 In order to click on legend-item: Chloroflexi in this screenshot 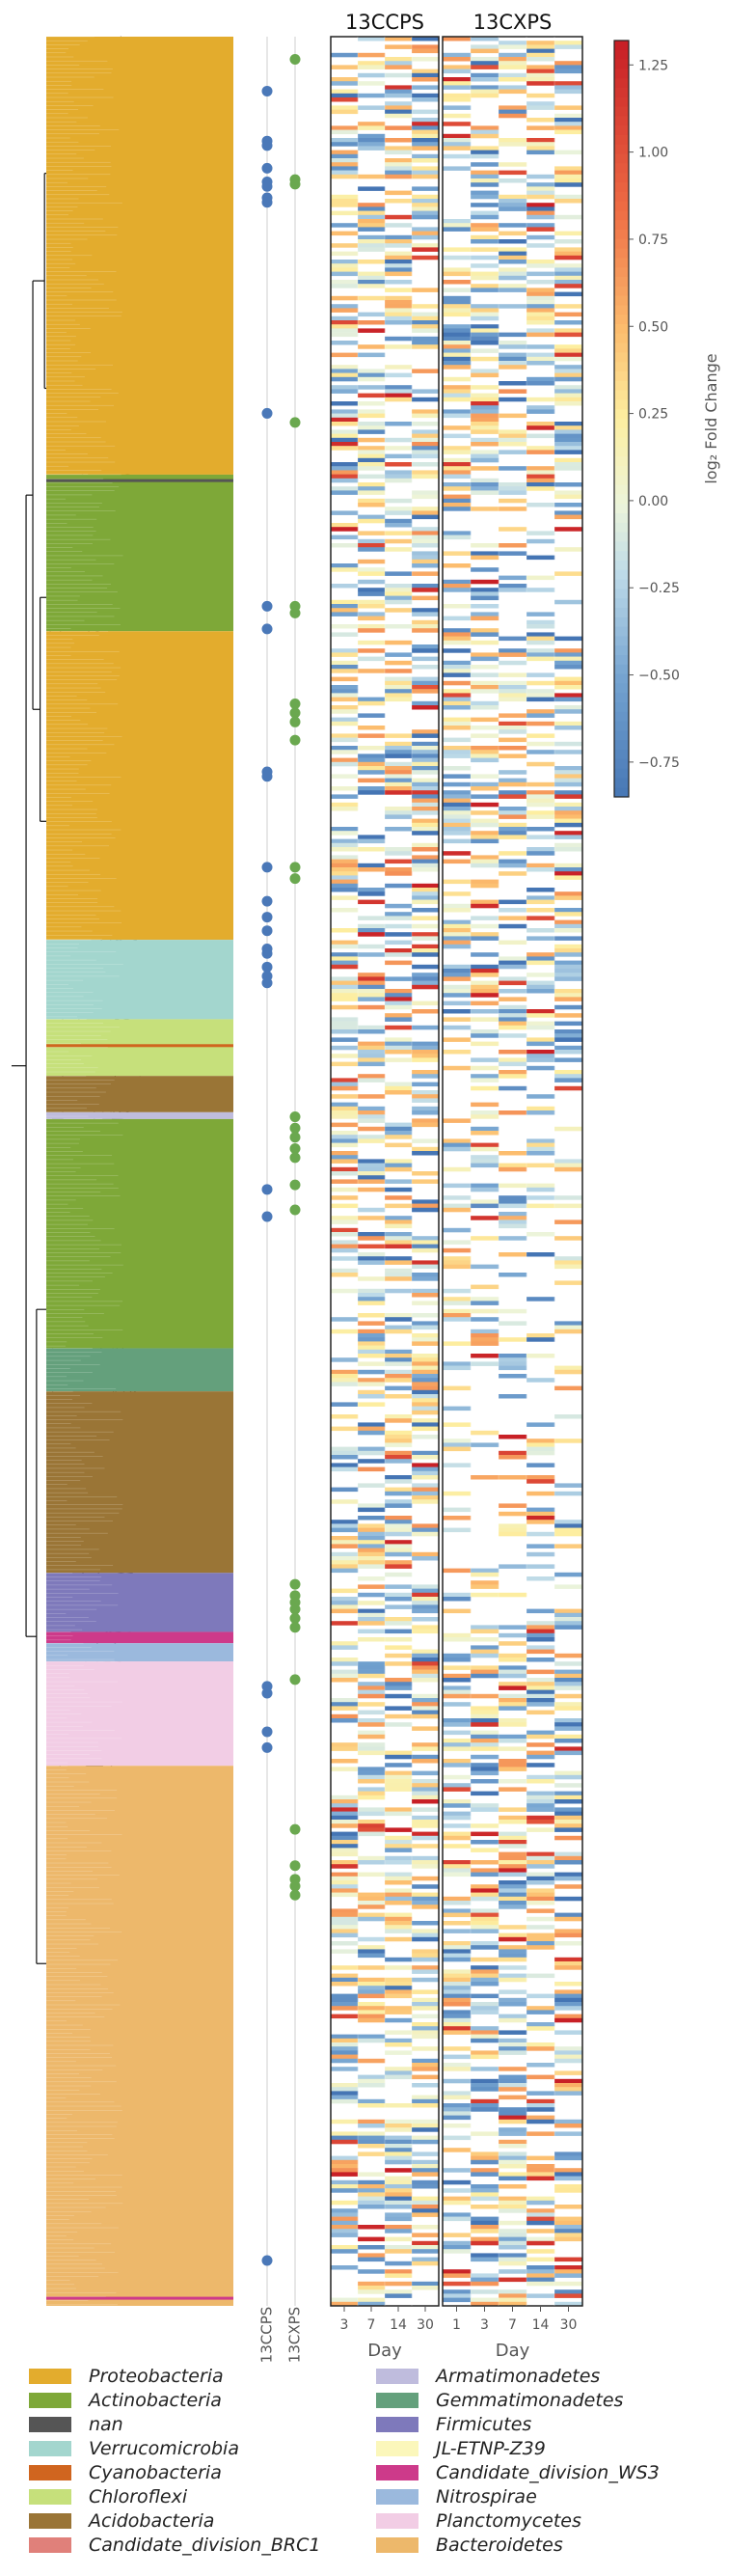, I will do `click(108, 2497)`.